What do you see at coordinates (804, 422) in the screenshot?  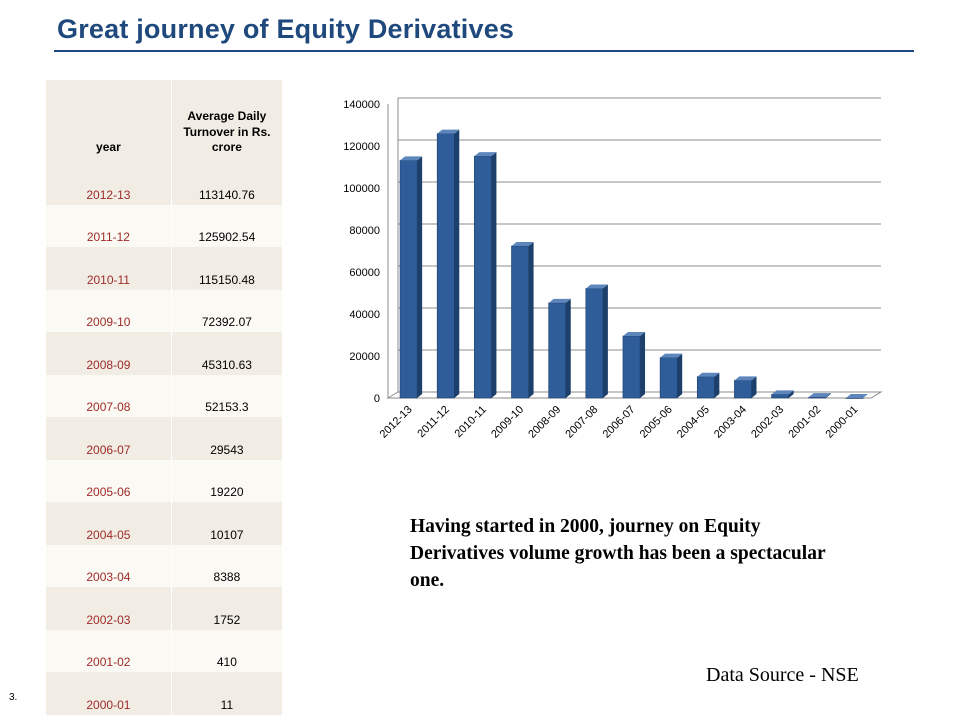 I see `x-tick-label: 2001-02` at bounding box center [804, 422].